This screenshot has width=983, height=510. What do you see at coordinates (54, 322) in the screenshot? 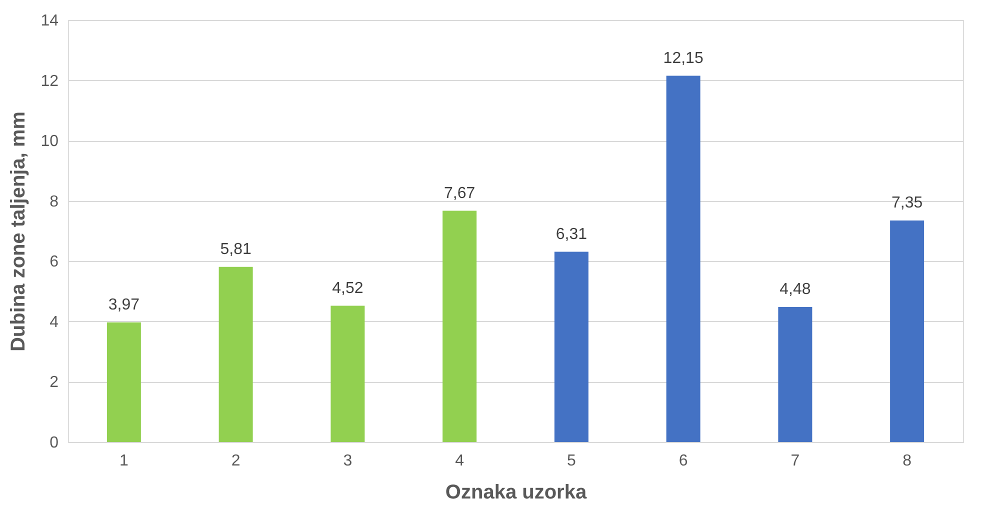
I see `y-tick-label: 4` at bounding box center [54, 322].